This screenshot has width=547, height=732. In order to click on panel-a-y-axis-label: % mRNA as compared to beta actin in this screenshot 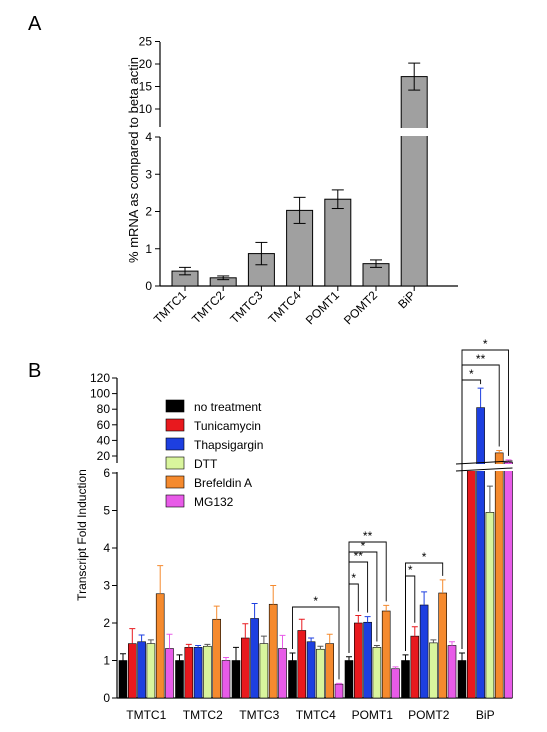, I will do `click(133, 160)`.